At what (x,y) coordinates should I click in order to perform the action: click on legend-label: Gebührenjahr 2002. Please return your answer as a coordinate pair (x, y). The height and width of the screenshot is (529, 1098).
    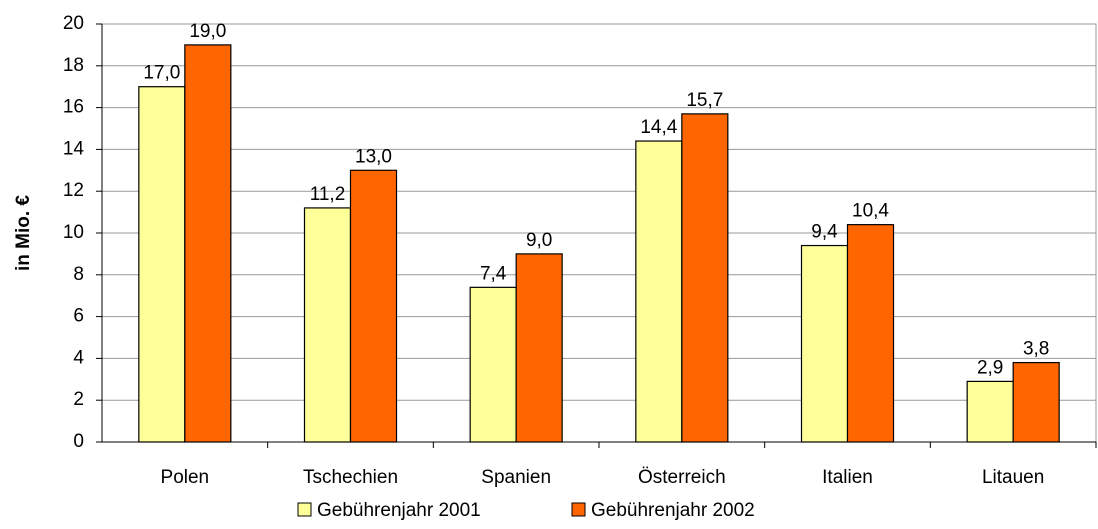
    Looking at the image, I should click on (673, 510).